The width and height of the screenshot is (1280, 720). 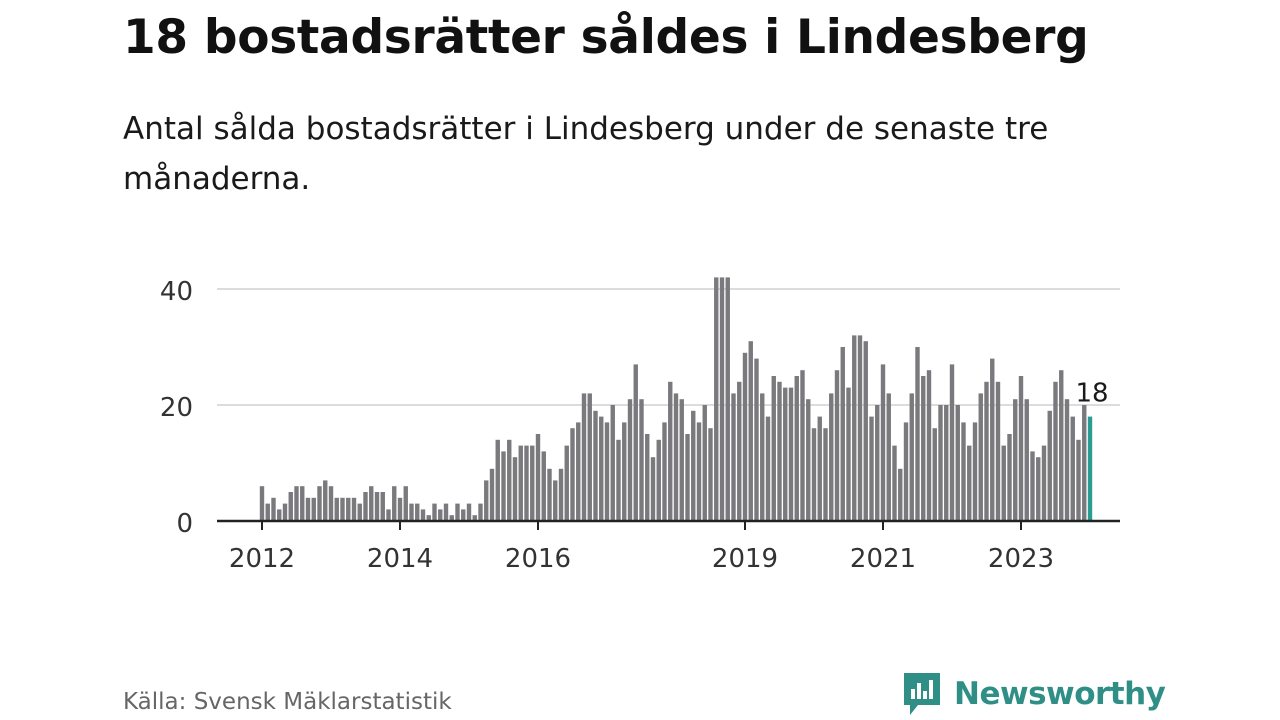 I want to click on y-tick-label: 40, so click(x=176, y=292).